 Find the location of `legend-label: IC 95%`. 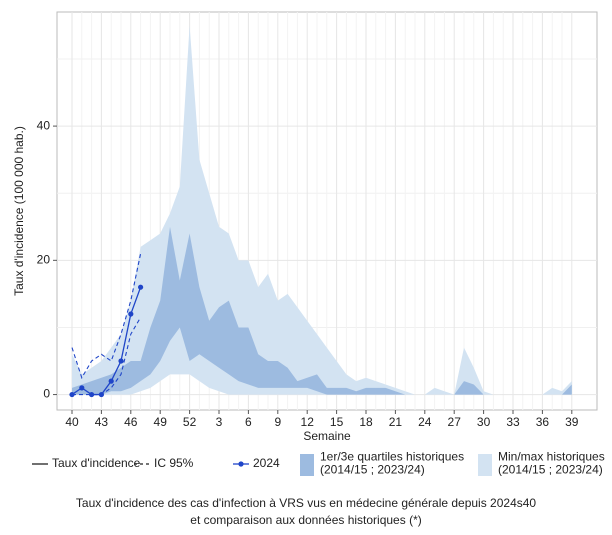

legend-label: IC 95% is located at coordinates (174, 463).